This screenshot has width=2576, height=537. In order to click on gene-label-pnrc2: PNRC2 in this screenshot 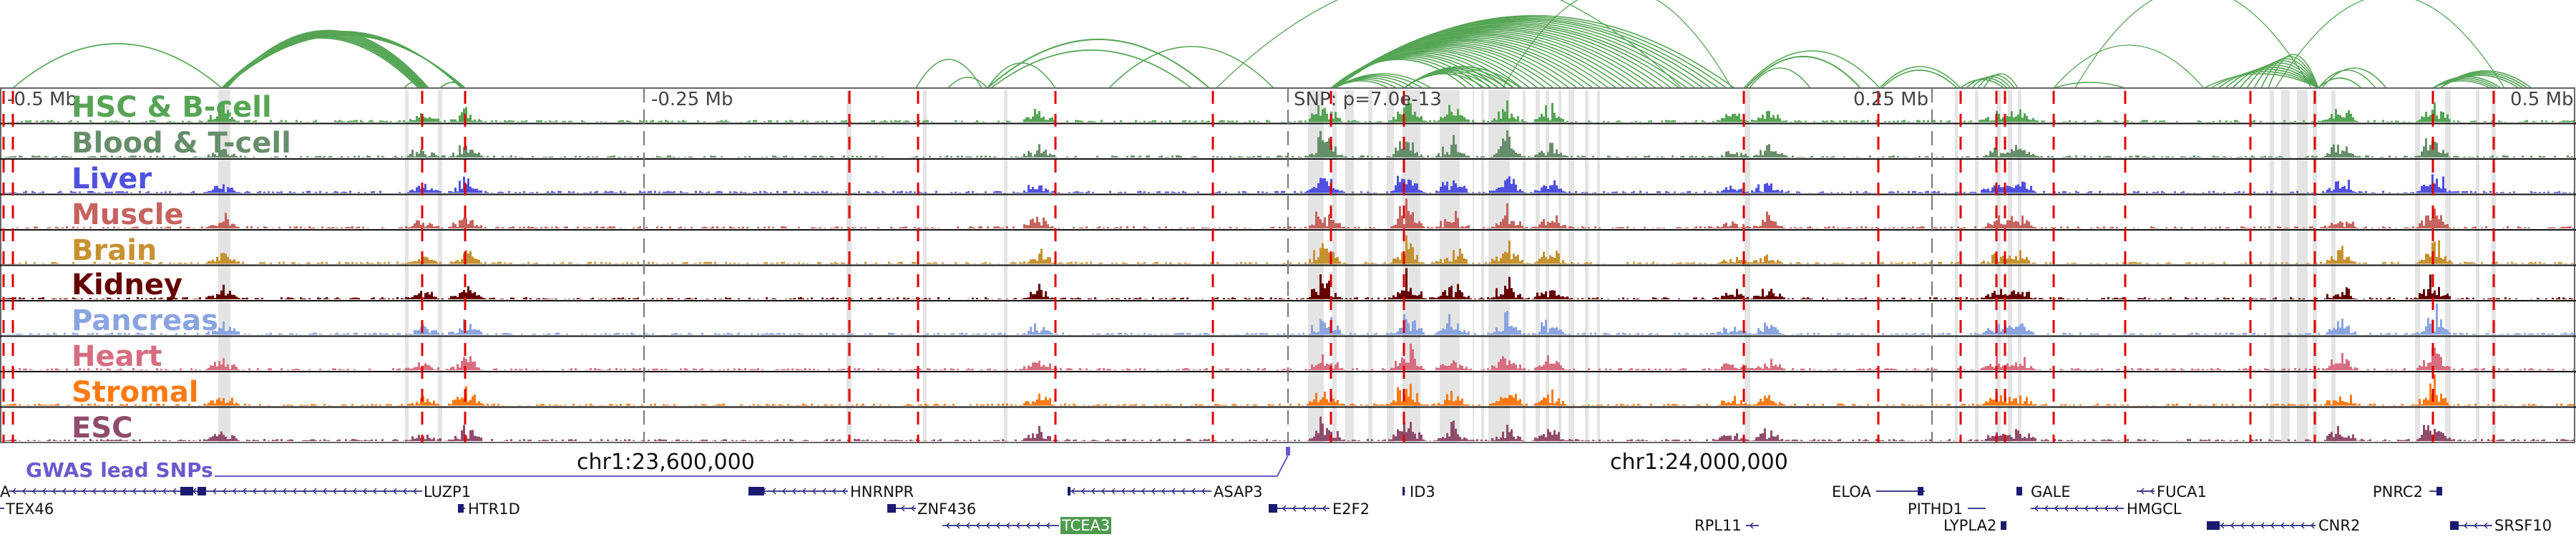, I will do `click(2398, 491)`.